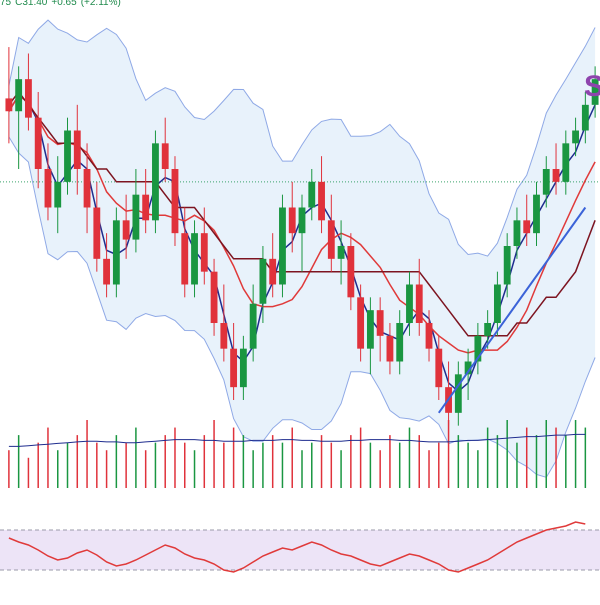 Image resolution: width=600 pixels, height=605 pixels. Describe the element at coordinates (297, 440) in the screenshot. I see `volume-average-line` at that location.